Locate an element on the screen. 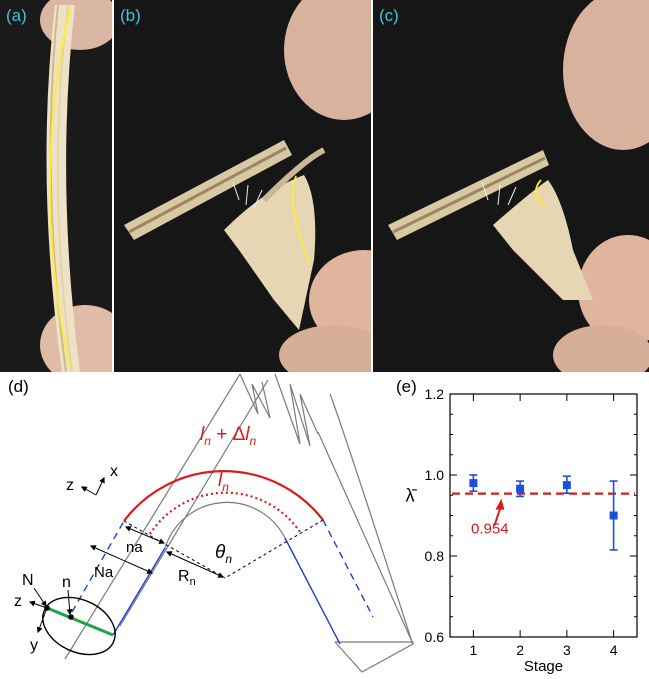 The image size is (649, 679). cross-section-ellipse is located at coordinates (79, 626).